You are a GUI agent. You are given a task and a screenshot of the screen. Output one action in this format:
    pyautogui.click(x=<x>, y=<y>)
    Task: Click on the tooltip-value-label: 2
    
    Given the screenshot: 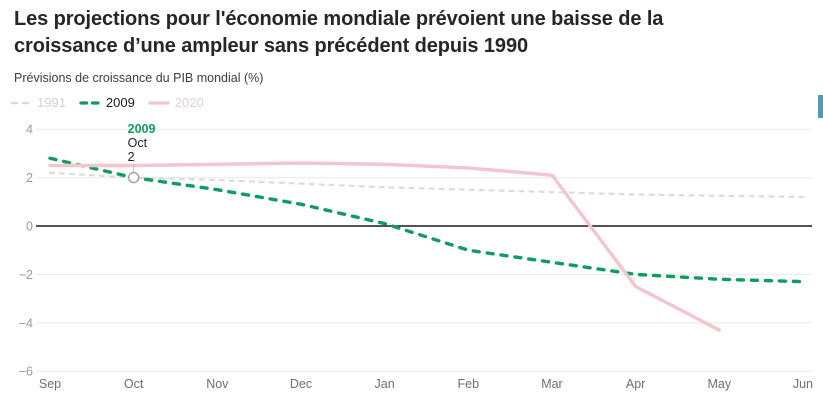 What is the action you would take?
    pyautogui.click(x=131, y=157)
    